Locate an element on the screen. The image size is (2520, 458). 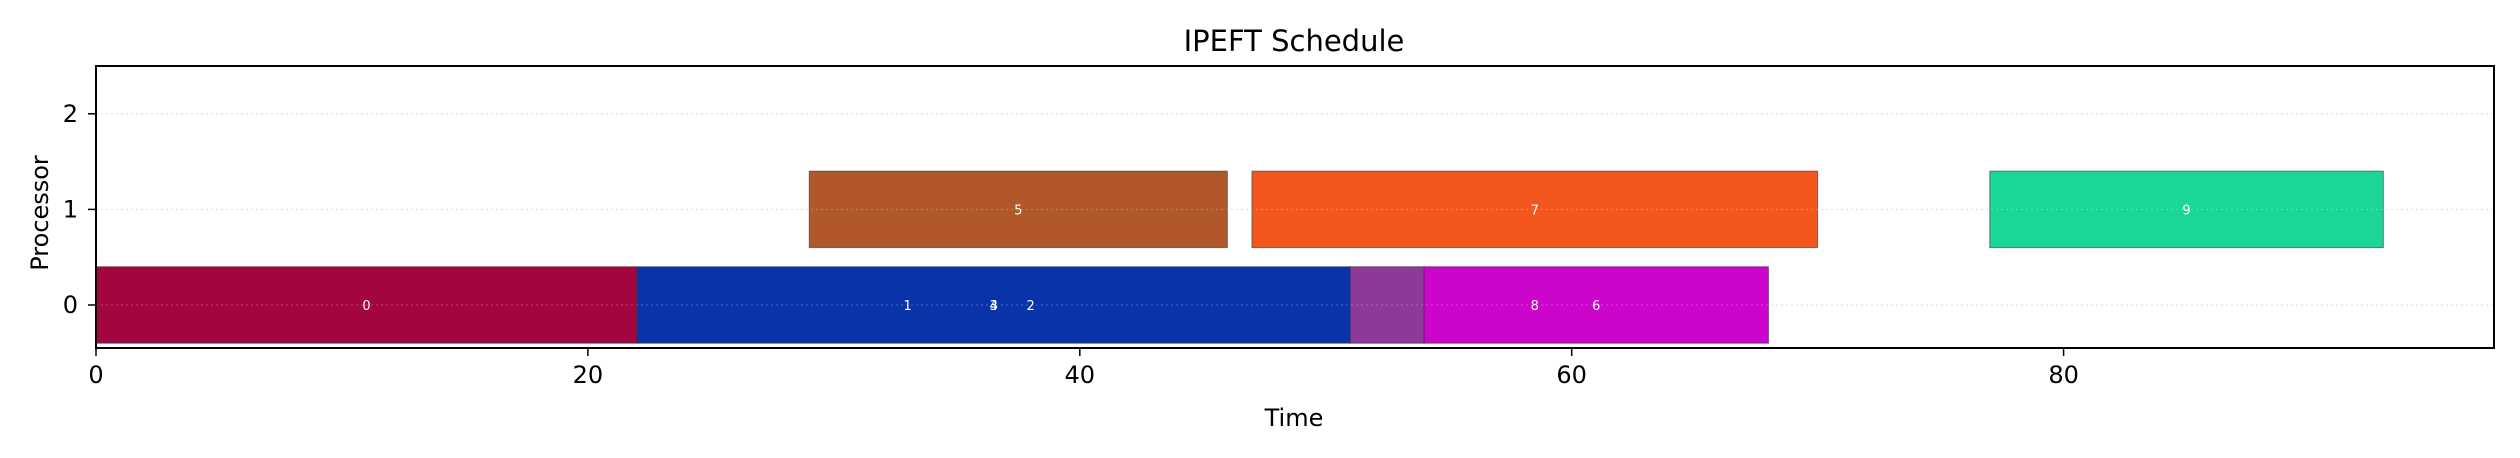
task-label: 7 is located at coordinates (1535, 210).